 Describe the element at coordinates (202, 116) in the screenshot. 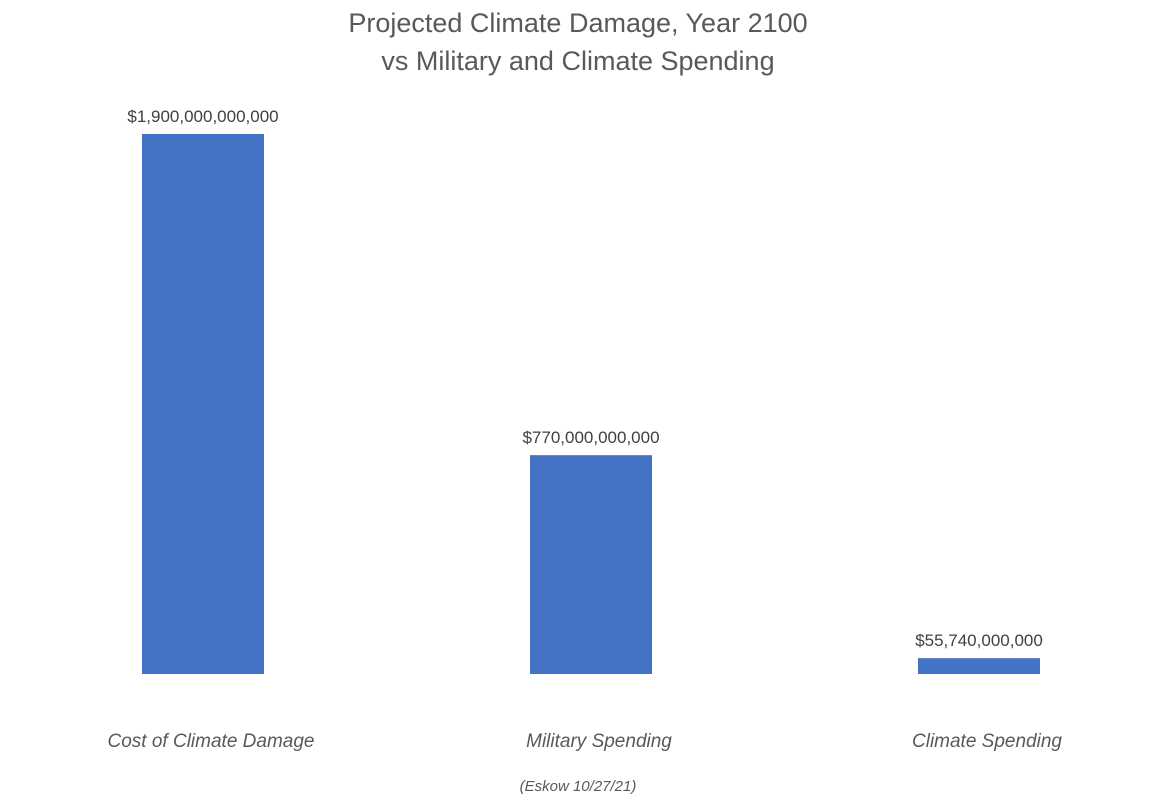

I see `data-label-1: $1,900,000,000,000` at that location.